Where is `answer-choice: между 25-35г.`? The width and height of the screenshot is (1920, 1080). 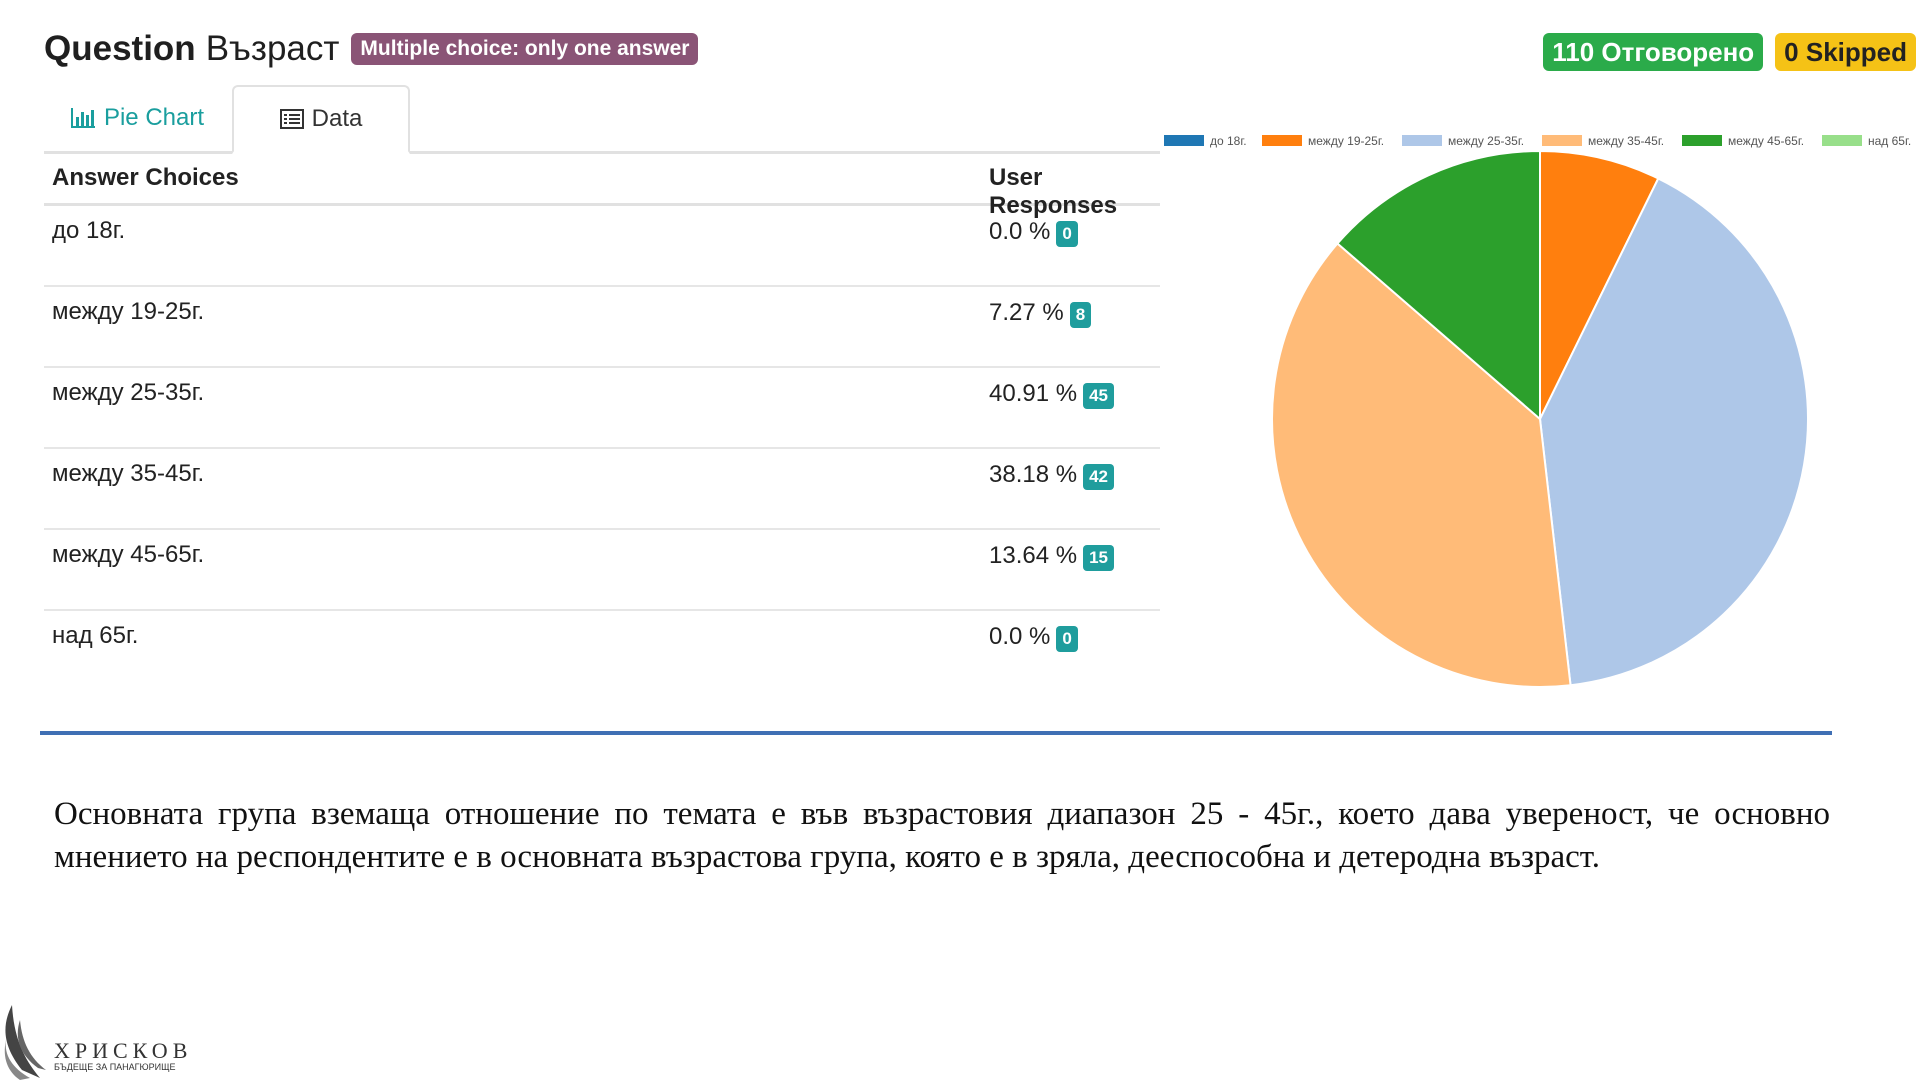
answer-choice: между 25-35г. is located at coordinates (128, 392).